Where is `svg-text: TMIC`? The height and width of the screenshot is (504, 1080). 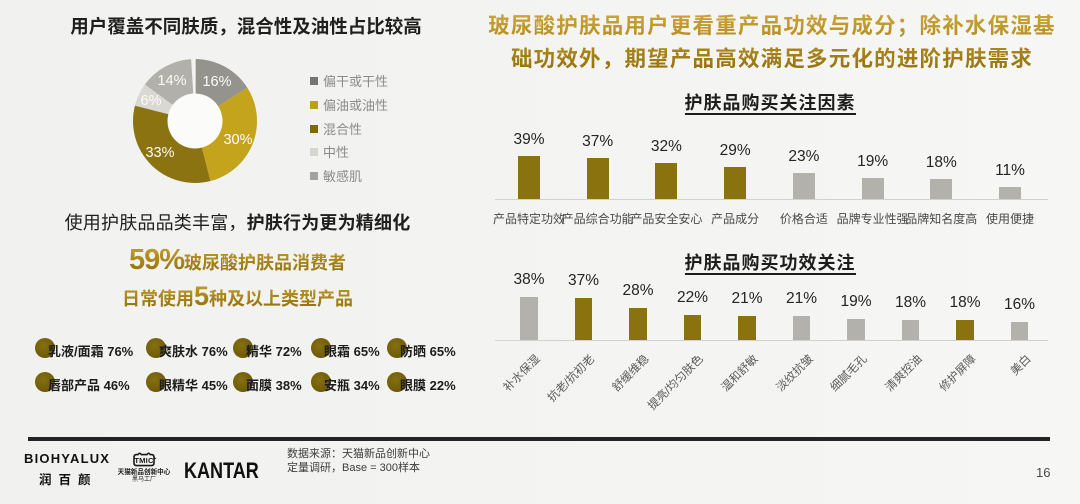
svg-text: TMIC is located at coordinates (144, 460).